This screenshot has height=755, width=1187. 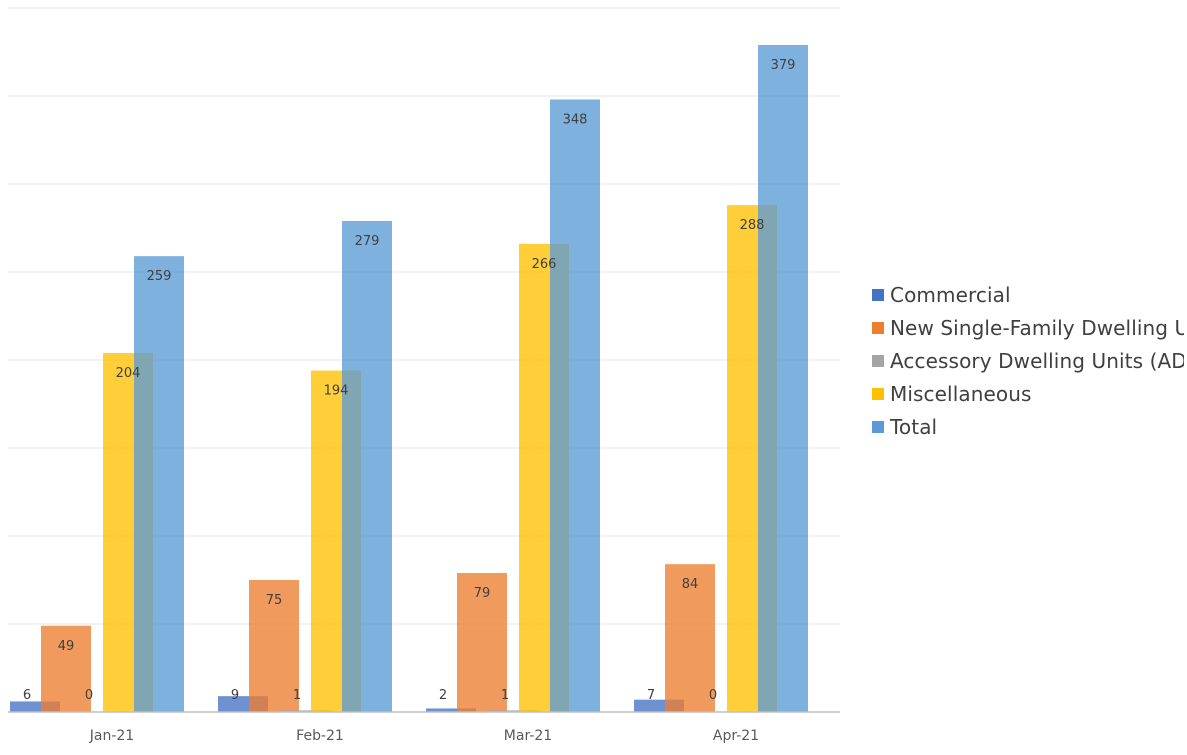 What do you see at coordinates (878, 328) in the screenshot?
I see `legend-swatch-new-single-family` at bounding box center [878, 328].